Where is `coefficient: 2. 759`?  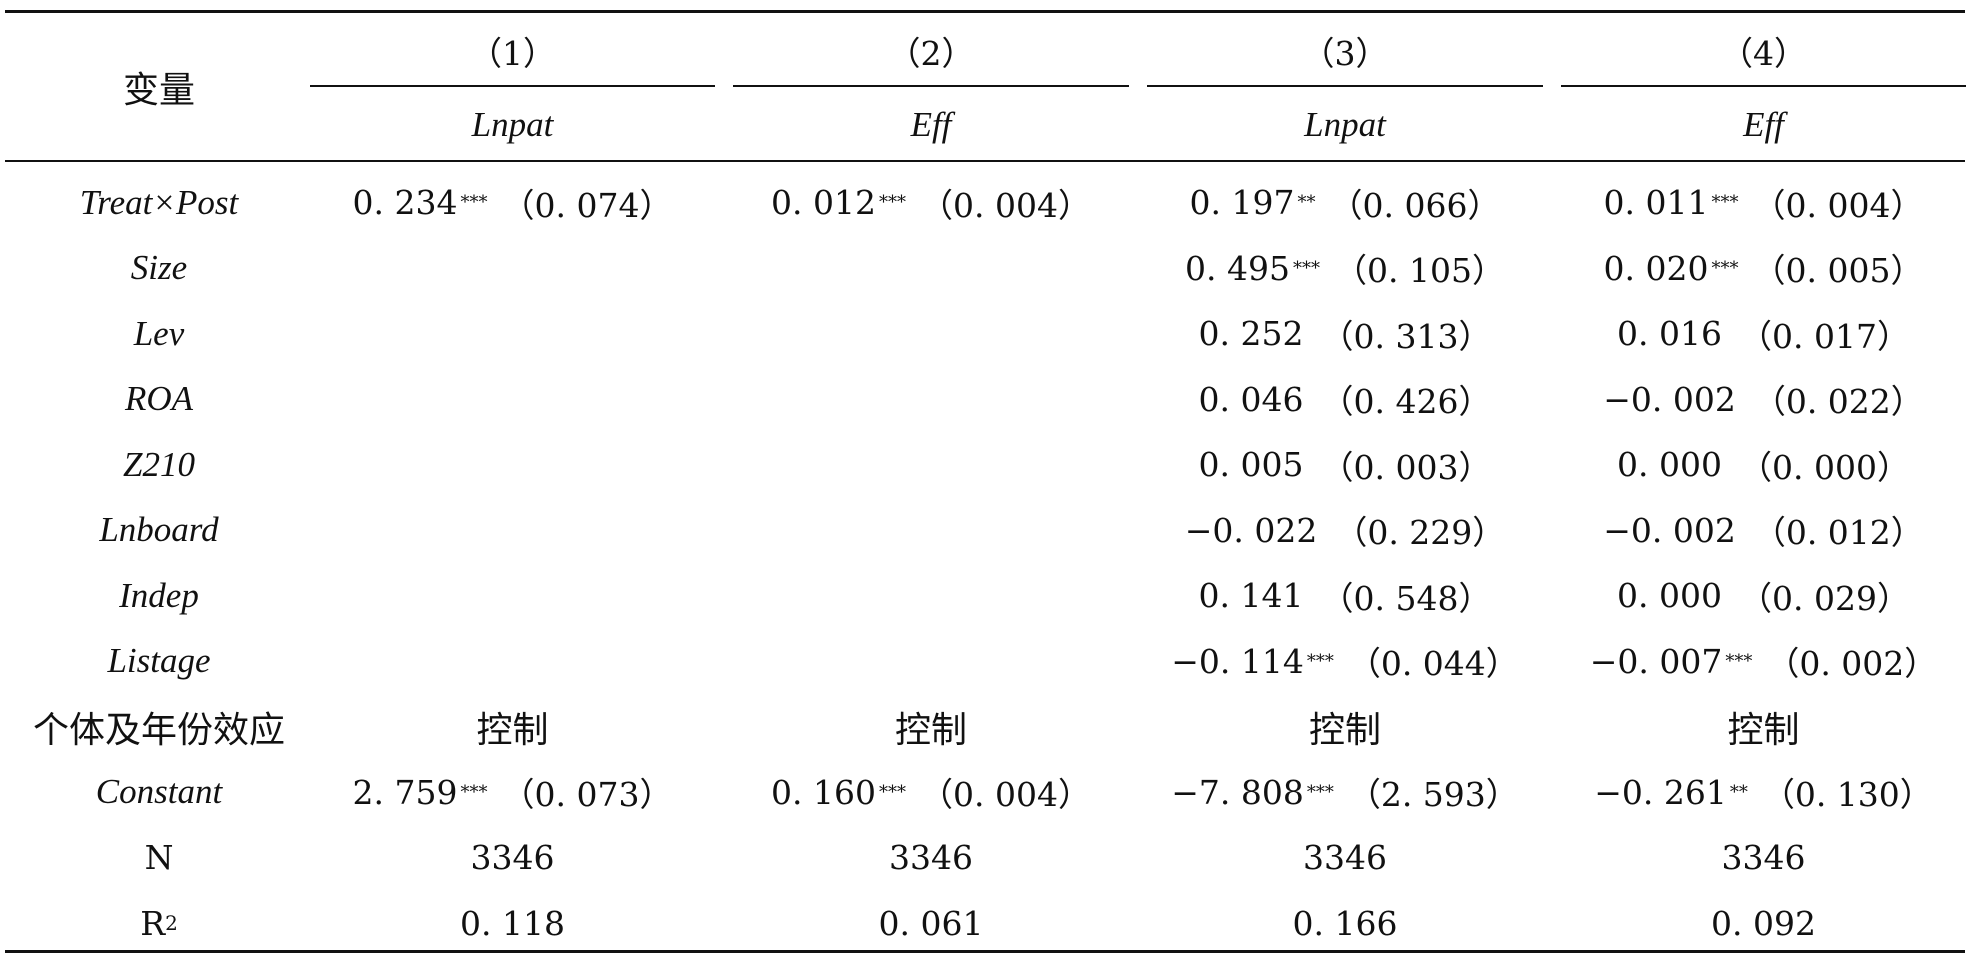
coefficient: 2. 759 is located at coordinates (405, 792).